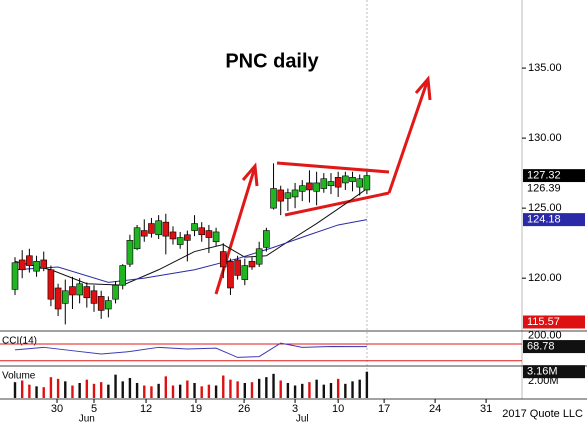  What do you see at coordinates (486, 409) in the screenshot?
I see `x-tick-label: 31` at bounding box center [486, 409].